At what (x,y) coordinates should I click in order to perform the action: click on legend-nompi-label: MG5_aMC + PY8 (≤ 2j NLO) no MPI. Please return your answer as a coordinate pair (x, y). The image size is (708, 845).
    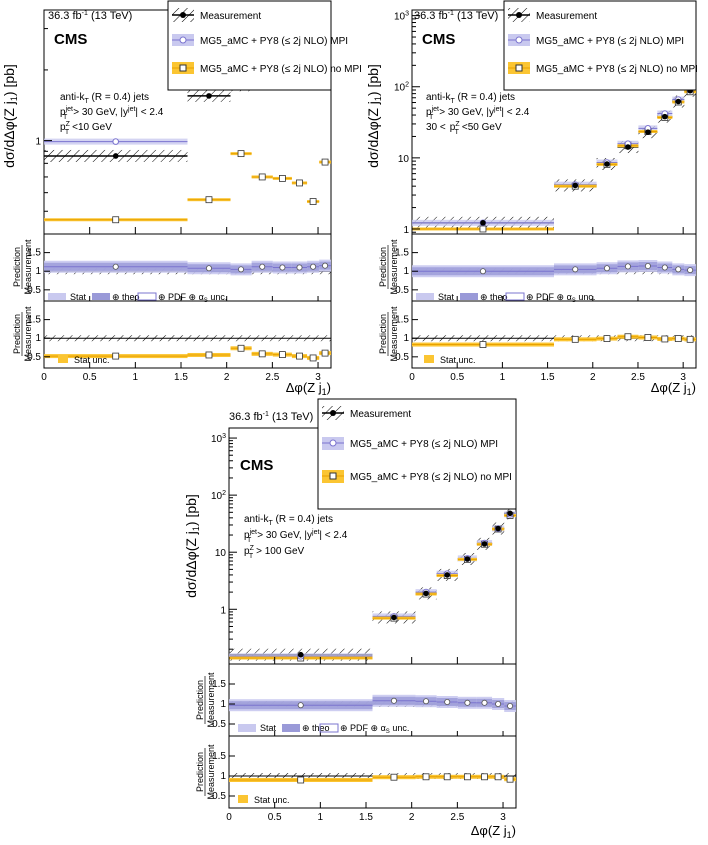
    Looking at the image, I should click on (281, 69).